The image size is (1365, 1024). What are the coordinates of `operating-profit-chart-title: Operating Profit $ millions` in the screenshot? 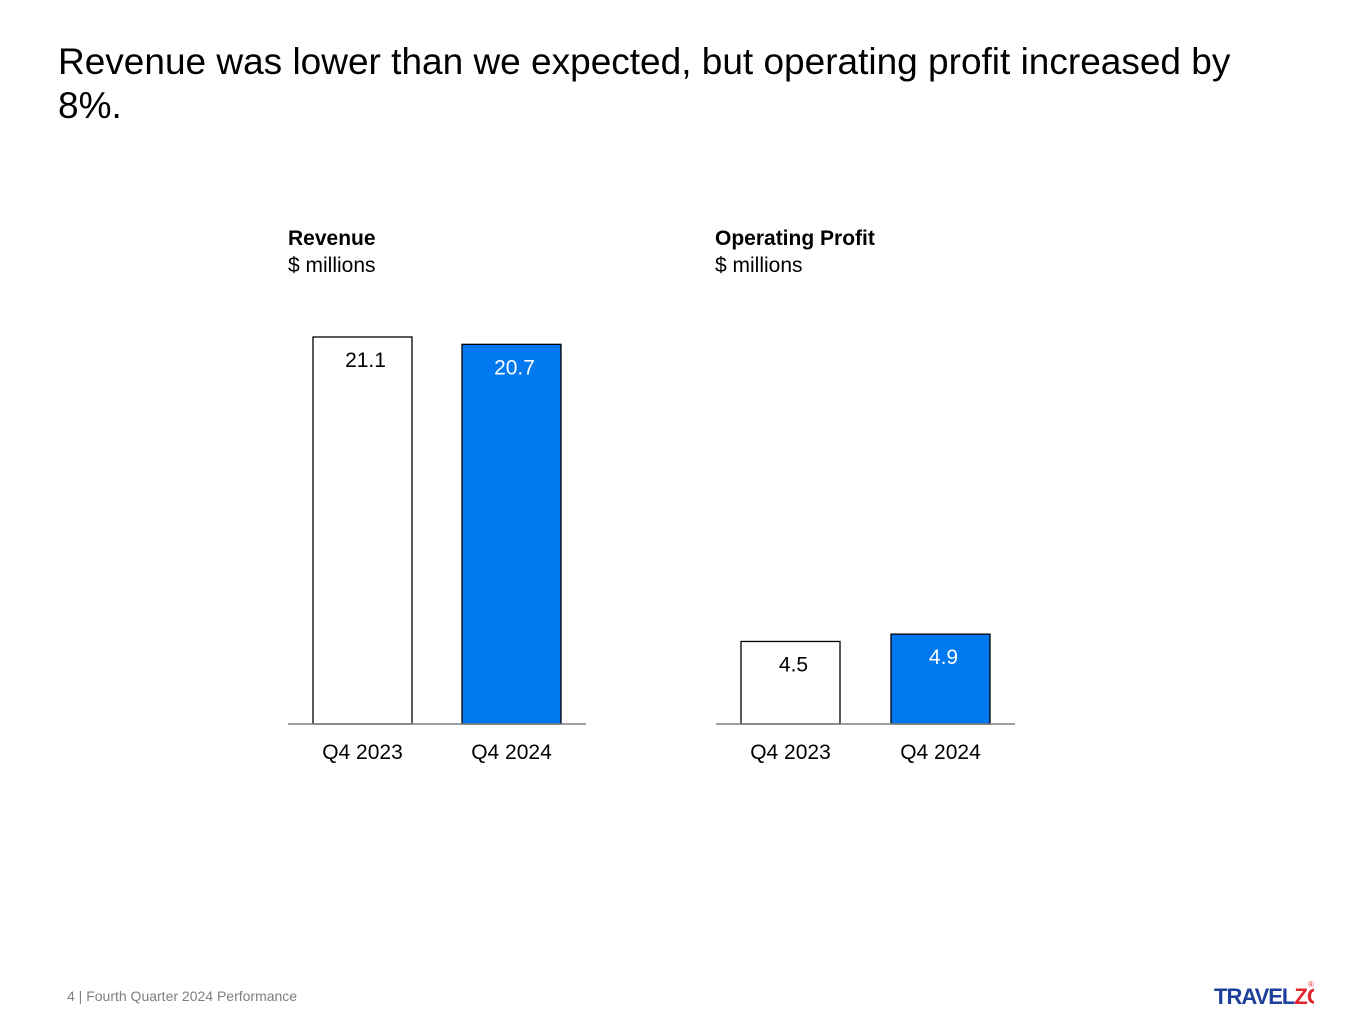 It's located at (795, 252).